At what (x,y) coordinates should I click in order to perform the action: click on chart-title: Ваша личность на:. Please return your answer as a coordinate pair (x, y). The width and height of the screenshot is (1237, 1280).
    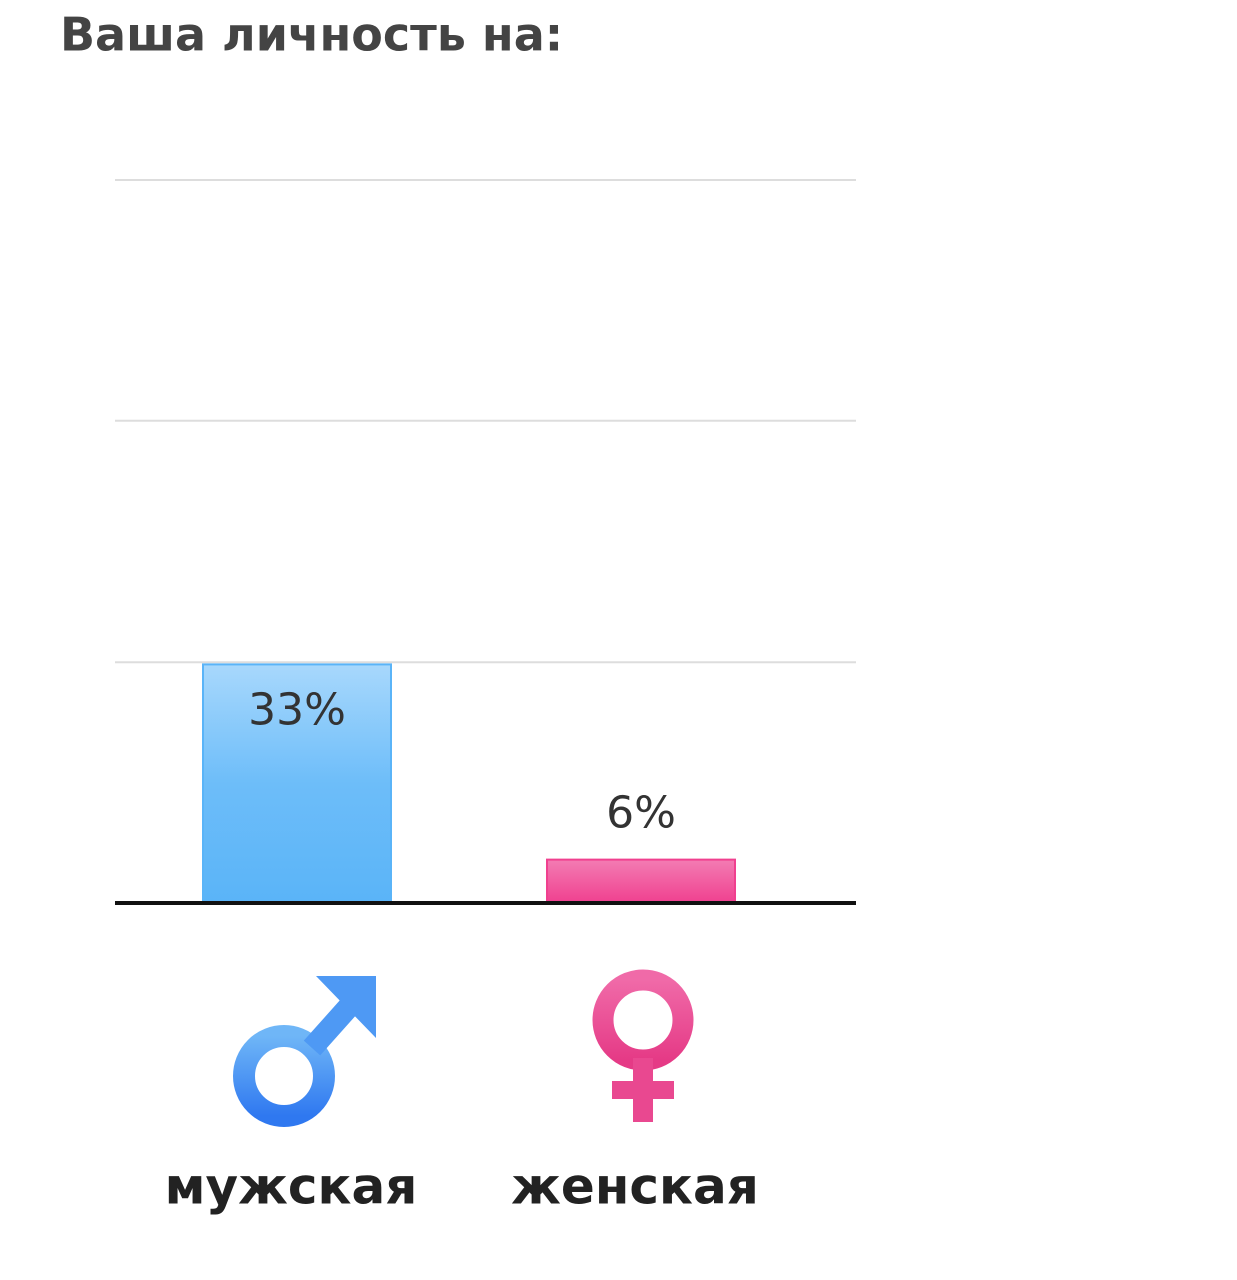
    Looking at the image, I should click on (311, 35).